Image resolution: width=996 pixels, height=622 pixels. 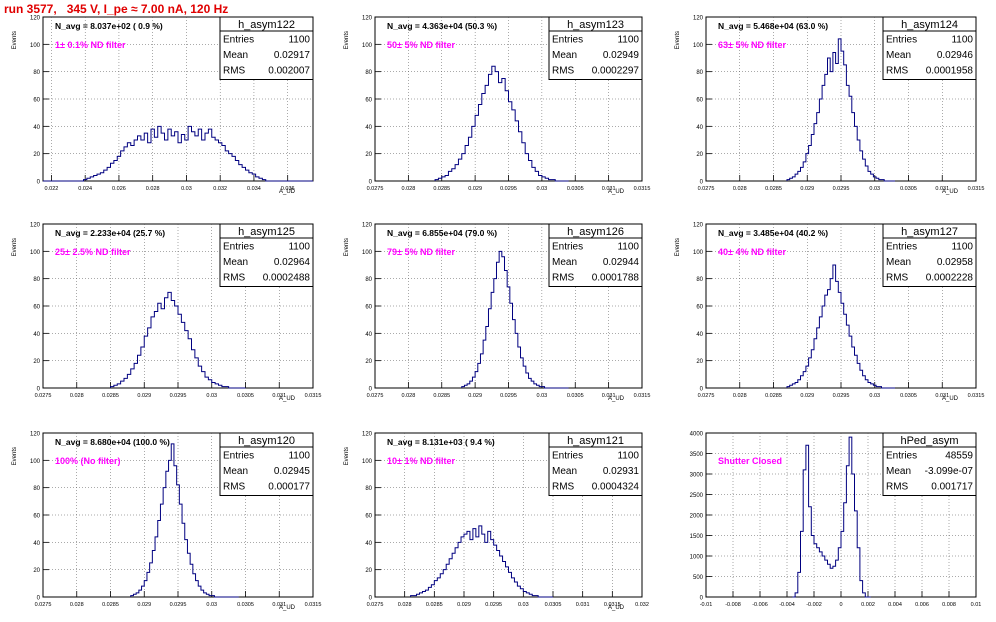 I want to click on x-tick-label: 0.026, so click(x=119, y=189).